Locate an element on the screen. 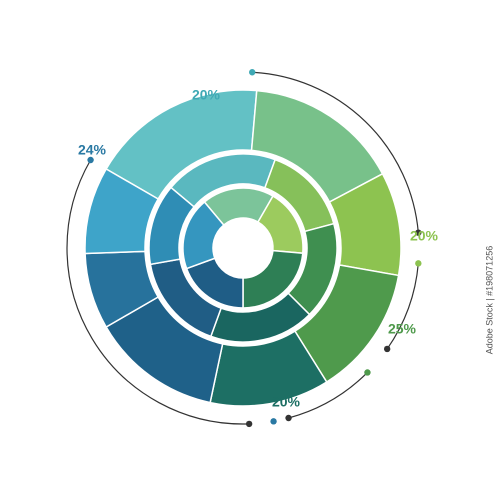  ring-divider is located at coordinates (243, 248).